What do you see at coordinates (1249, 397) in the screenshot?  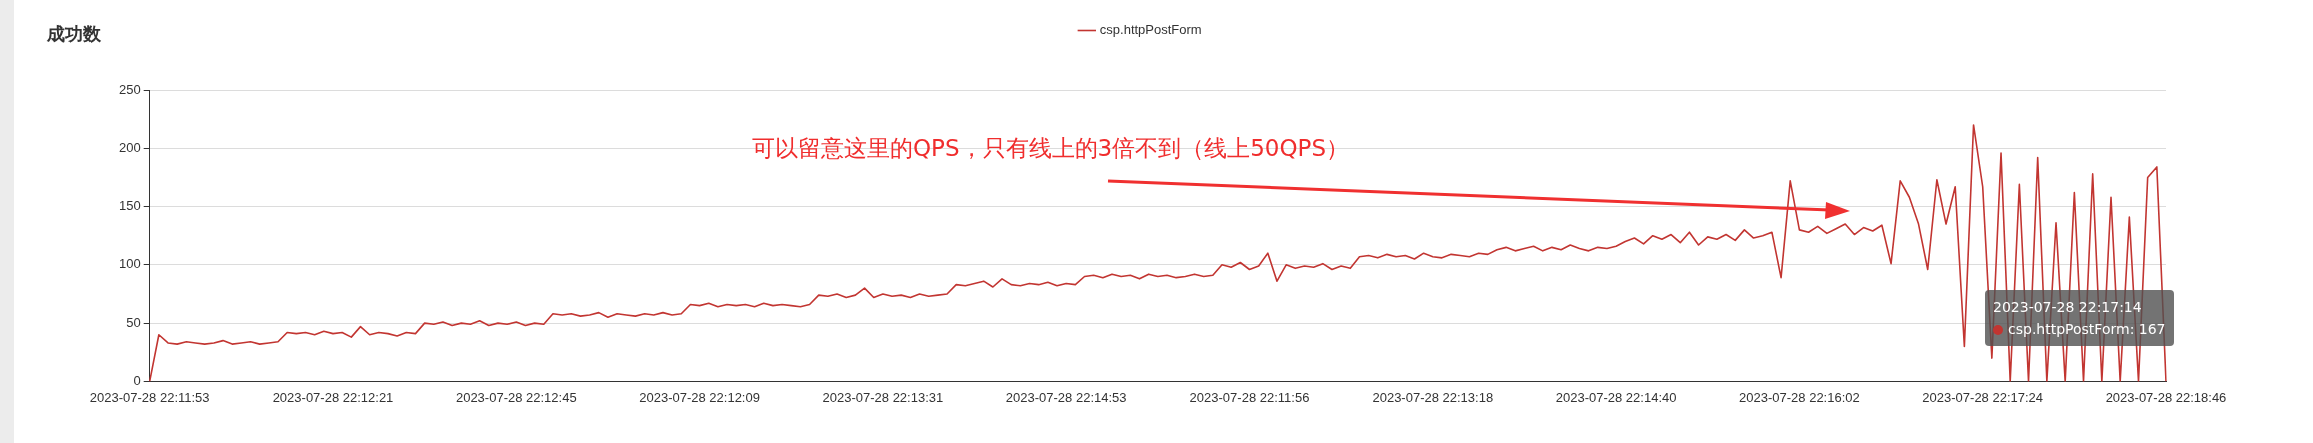 I see `x-tick-label: 2023-07-28 22:11:56` at bounding box center [1249, 397].